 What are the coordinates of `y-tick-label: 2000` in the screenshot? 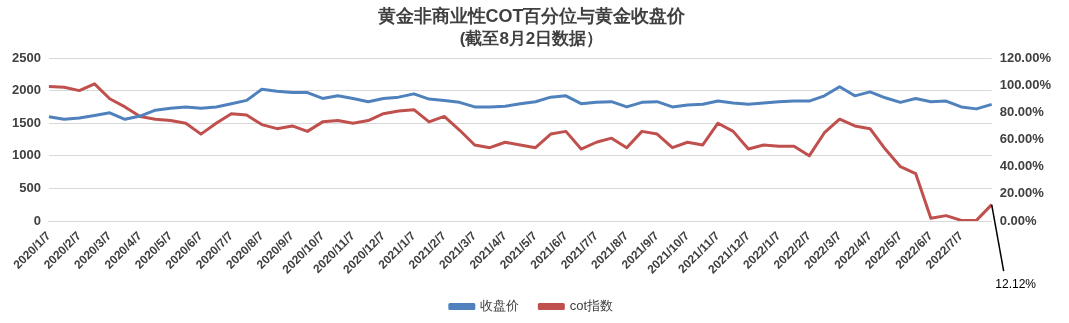 It's located at (26, 90).